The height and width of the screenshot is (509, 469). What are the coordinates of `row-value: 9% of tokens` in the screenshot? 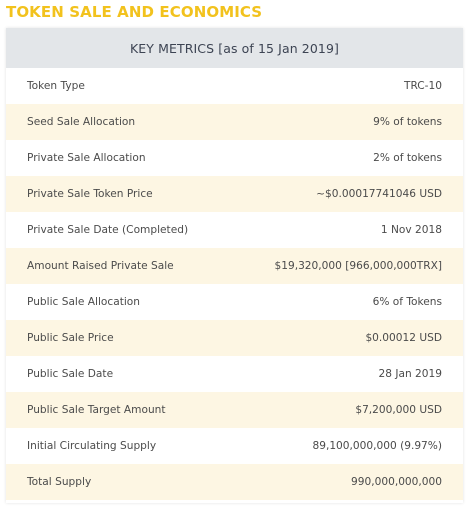 It's located at (407, 122).